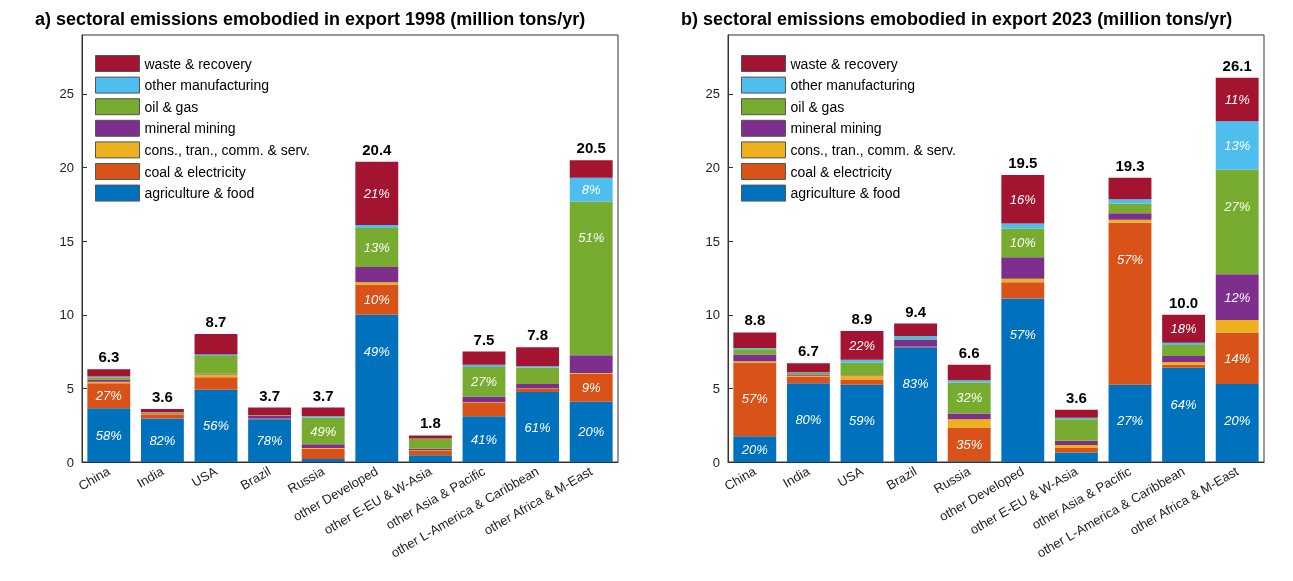 This screenshot has height=581, width=1293. I want to click on annotation: 64%, so click(1183, 404).